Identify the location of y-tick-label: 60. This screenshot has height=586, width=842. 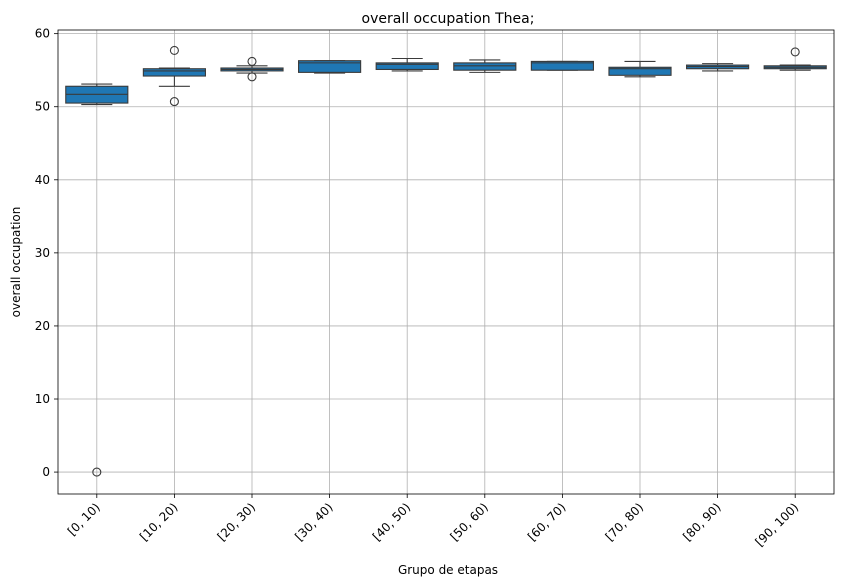
(42, 34).